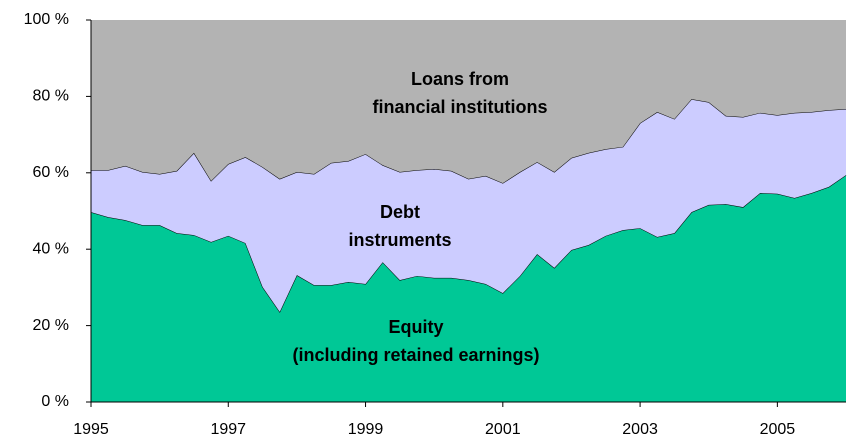 This screenshot has height=441, width=848. What do you see at coordinates (228, 429) in the screenshot?
I see `x-tick-label: 1997` at bounding box center [228, 429].